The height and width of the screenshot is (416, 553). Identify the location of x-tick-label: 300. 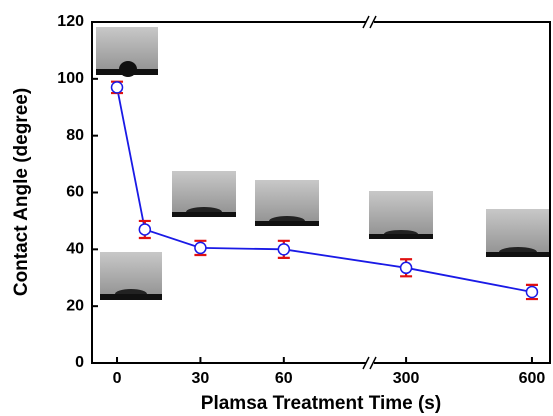
(406, 378).